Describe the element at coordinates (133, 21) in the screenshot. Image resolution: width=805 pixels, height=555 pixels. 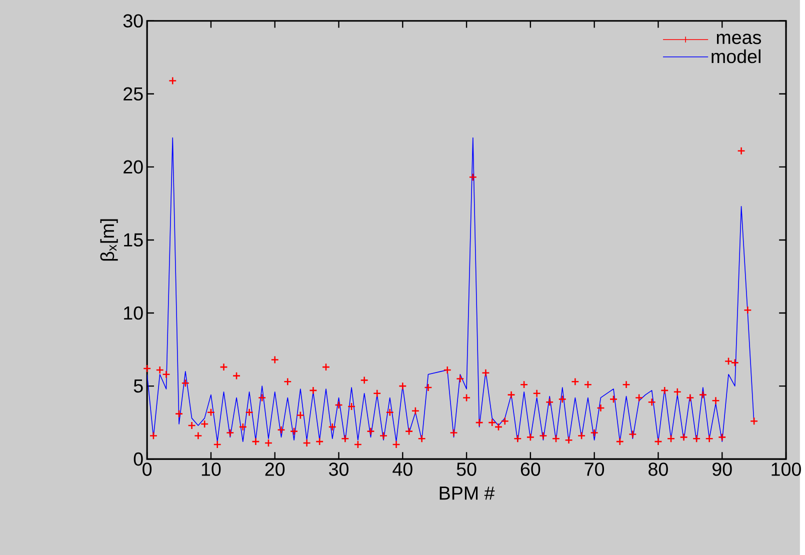
I see `y-tick-label: 30` at that location.